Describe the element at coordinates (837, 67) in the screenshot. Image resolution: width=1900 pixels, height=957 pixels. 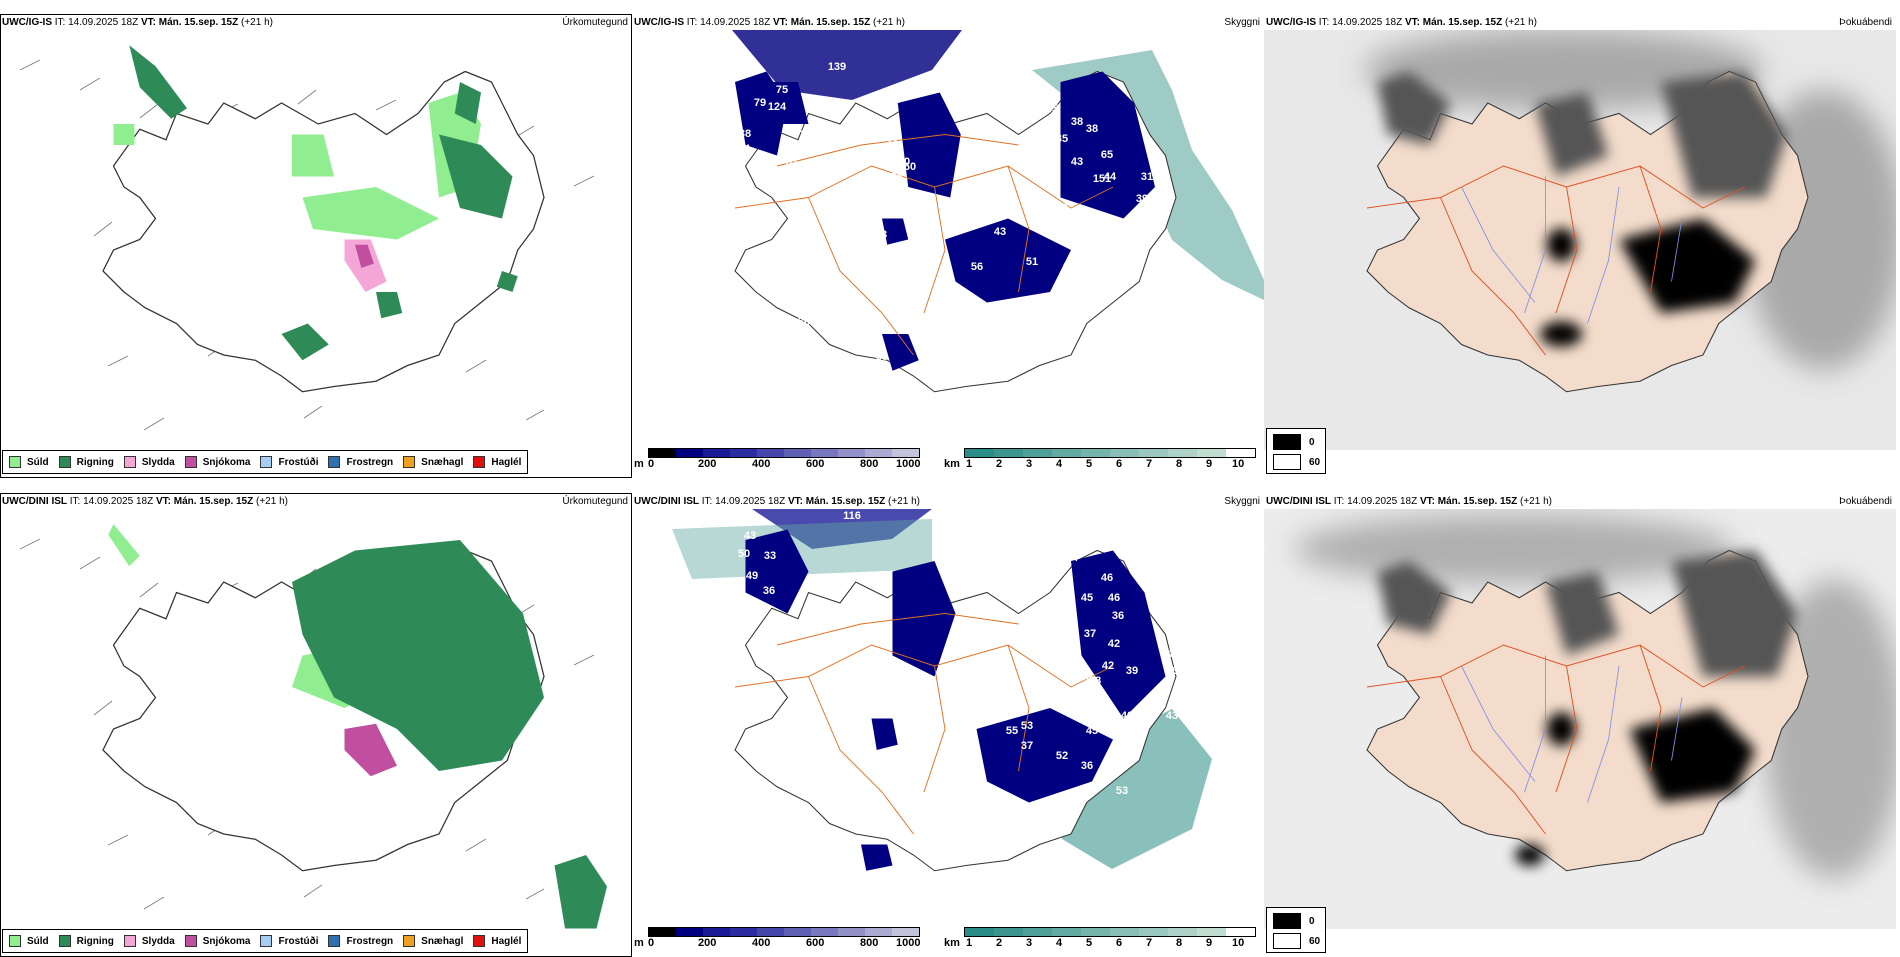
I see `visibility-label: 139` at that location.